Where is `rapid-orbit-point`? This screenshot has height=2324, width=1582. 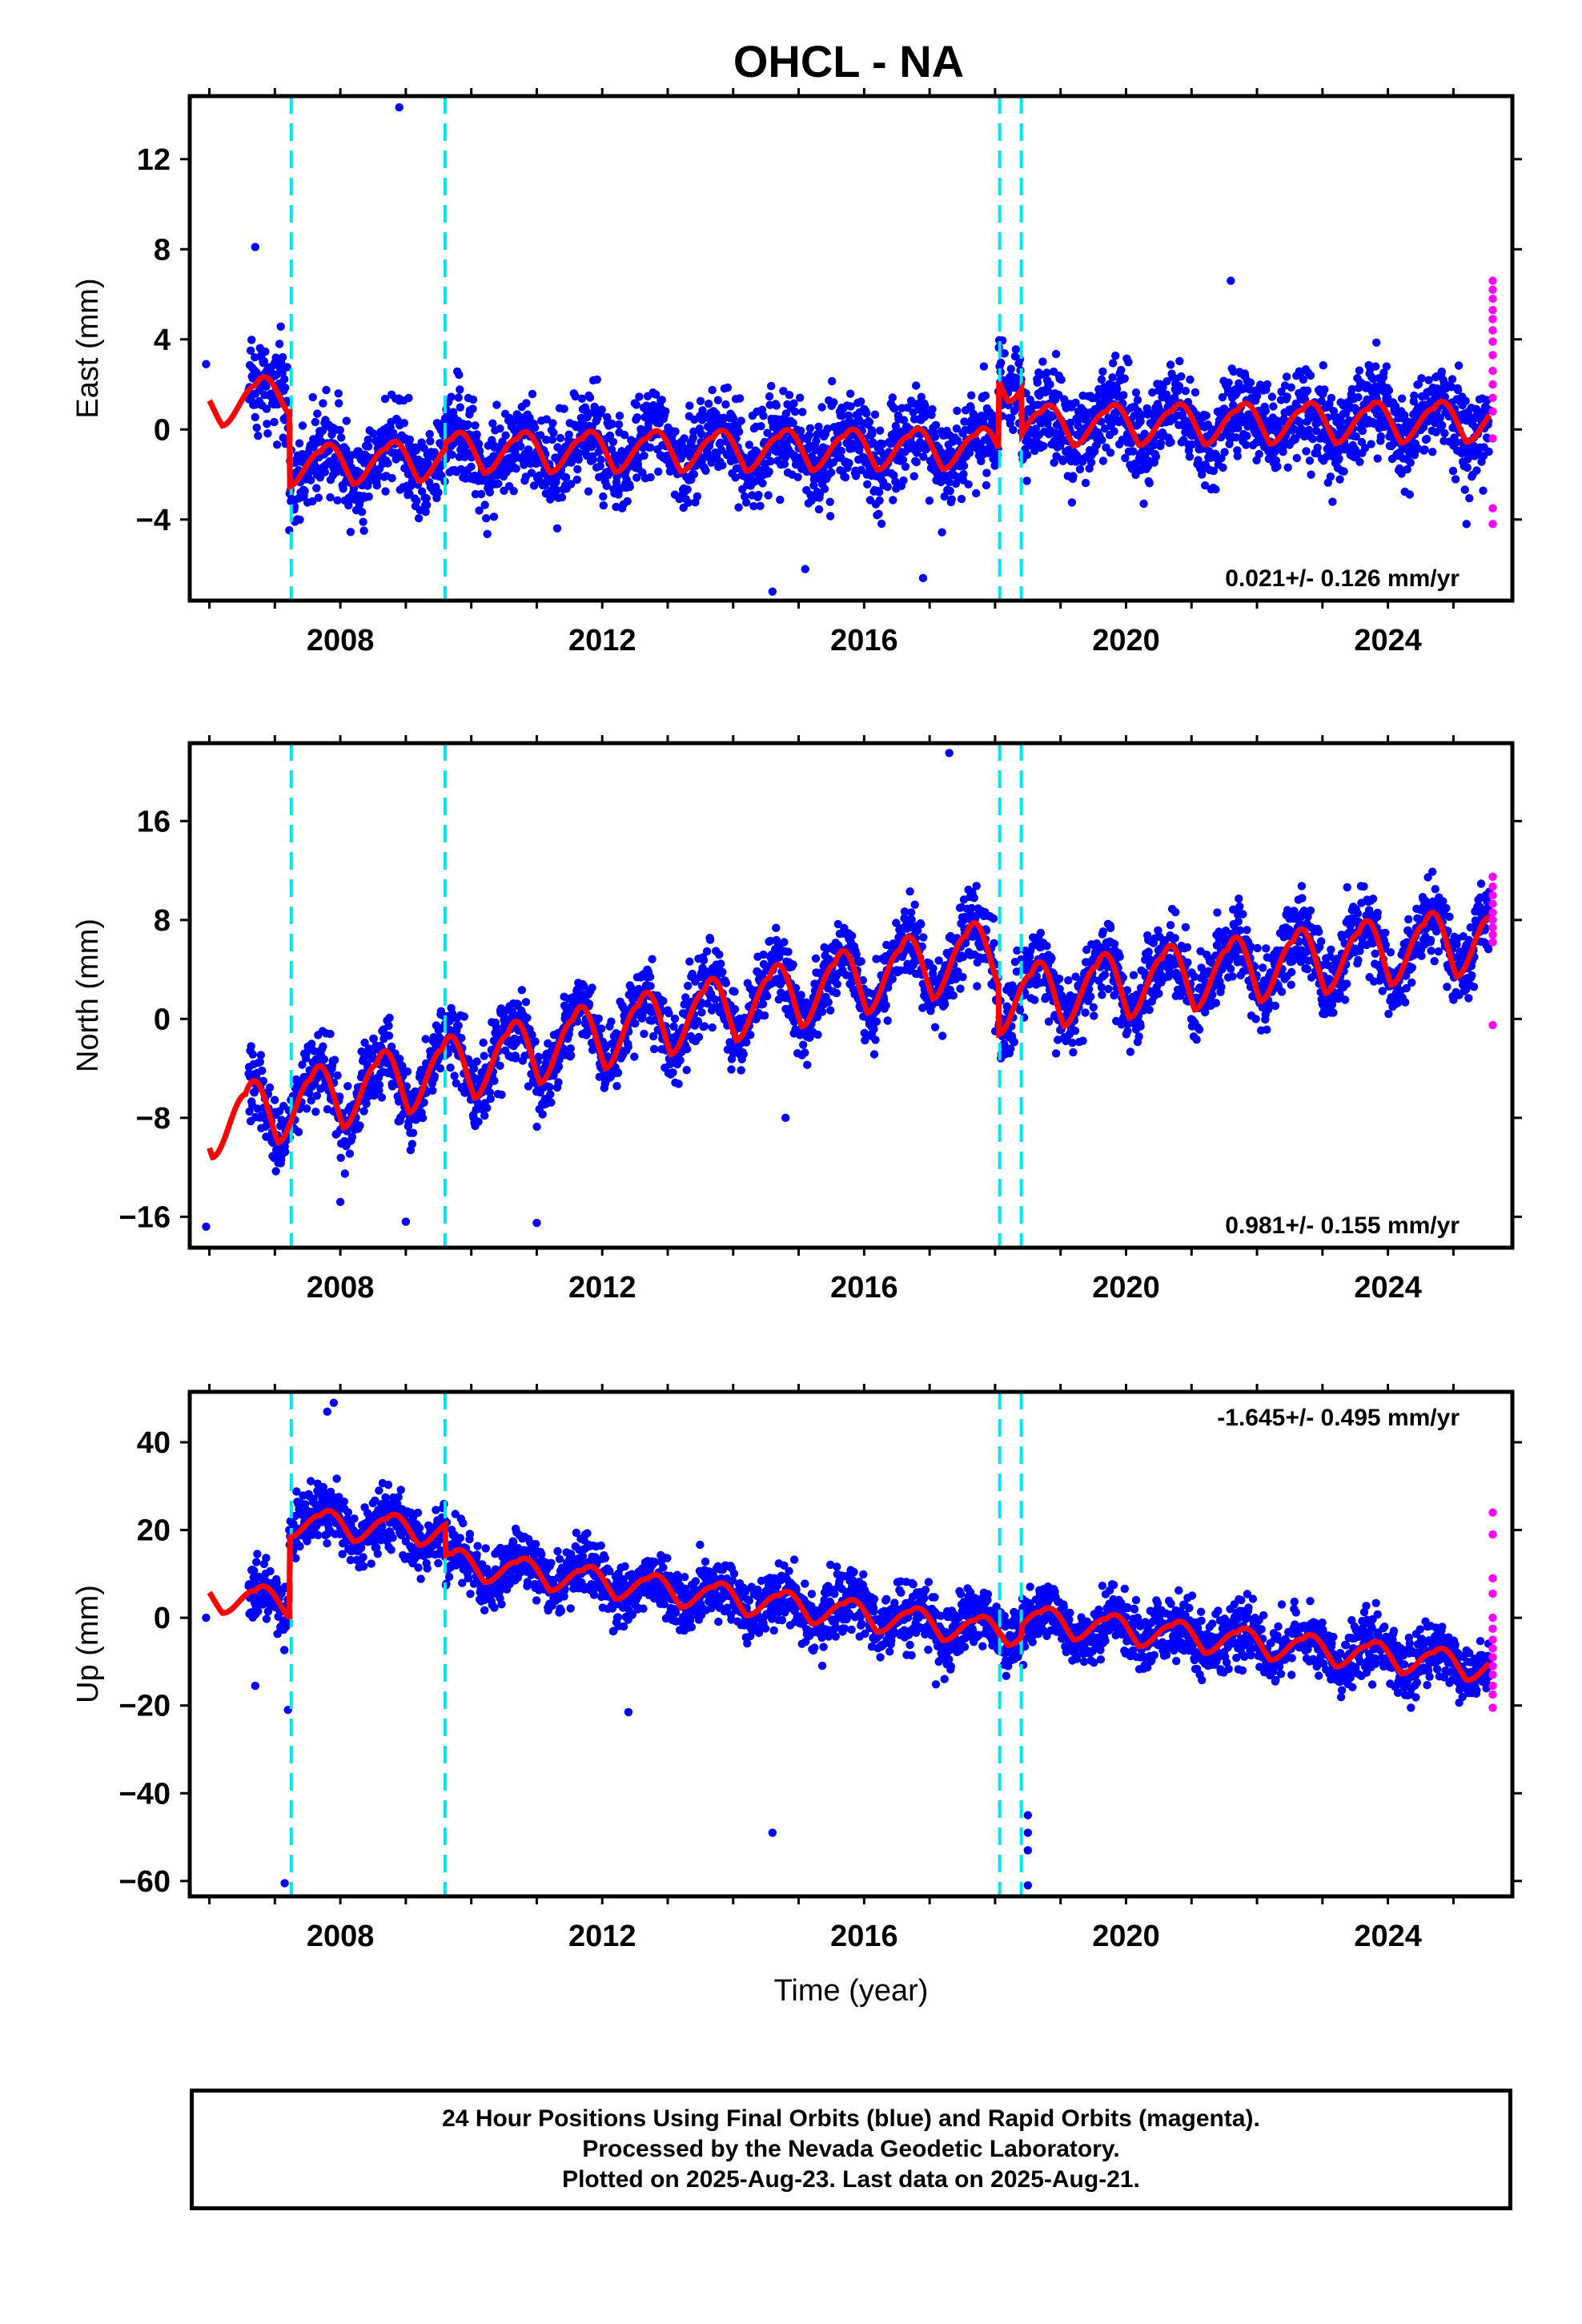 rapid-orbit-point is located at coordinates (1492, 371).